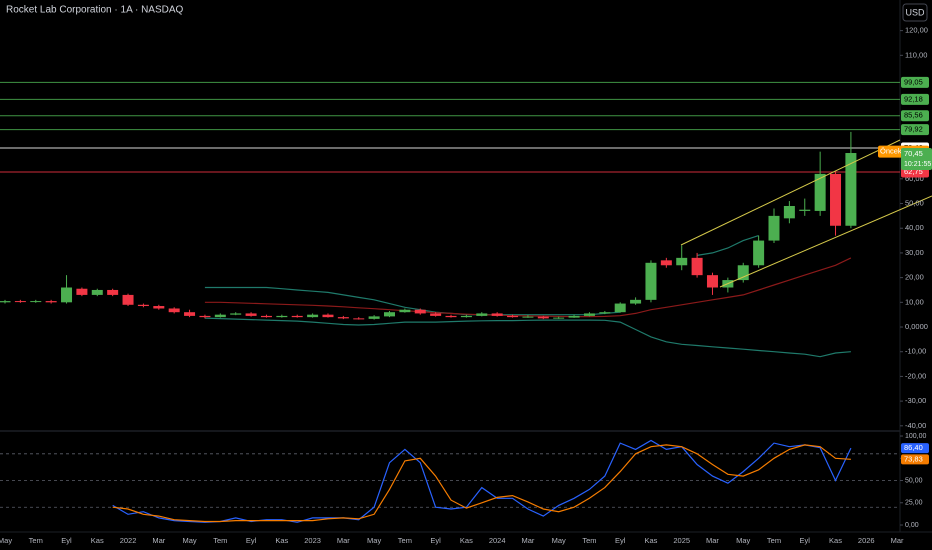  Describe the element at coordinates (497, 540) in the screenshot. I see `x-tick-label: 2024` at that location.